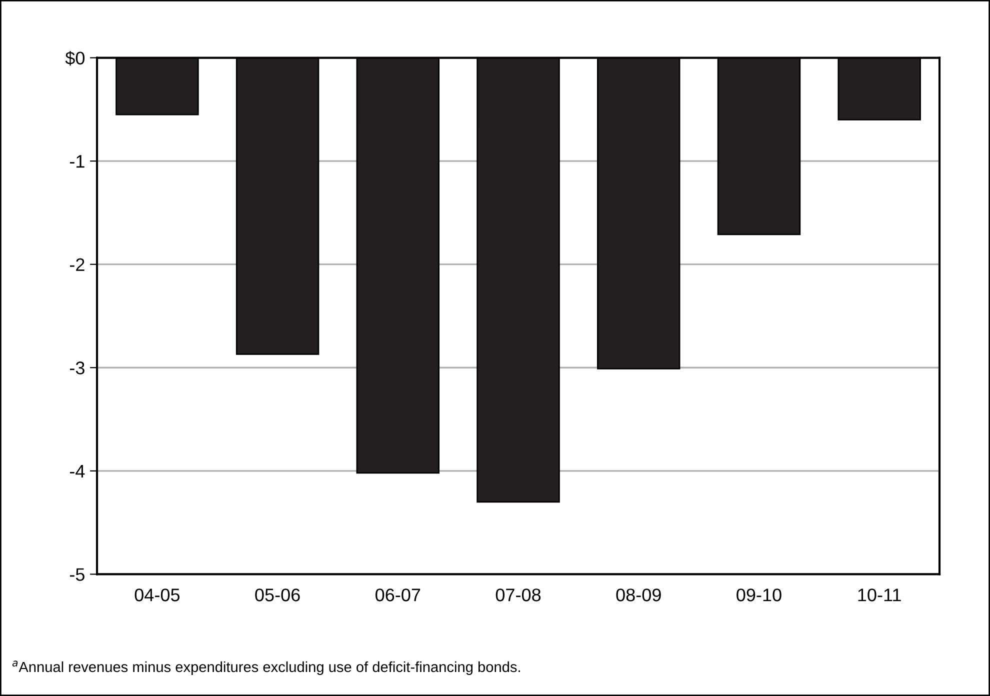 The width and height of the screenshot is (990, 696). Describe the element at coordinates (398, 595) in the screenshot. I see `x-tick-label: 06-07` at that location.